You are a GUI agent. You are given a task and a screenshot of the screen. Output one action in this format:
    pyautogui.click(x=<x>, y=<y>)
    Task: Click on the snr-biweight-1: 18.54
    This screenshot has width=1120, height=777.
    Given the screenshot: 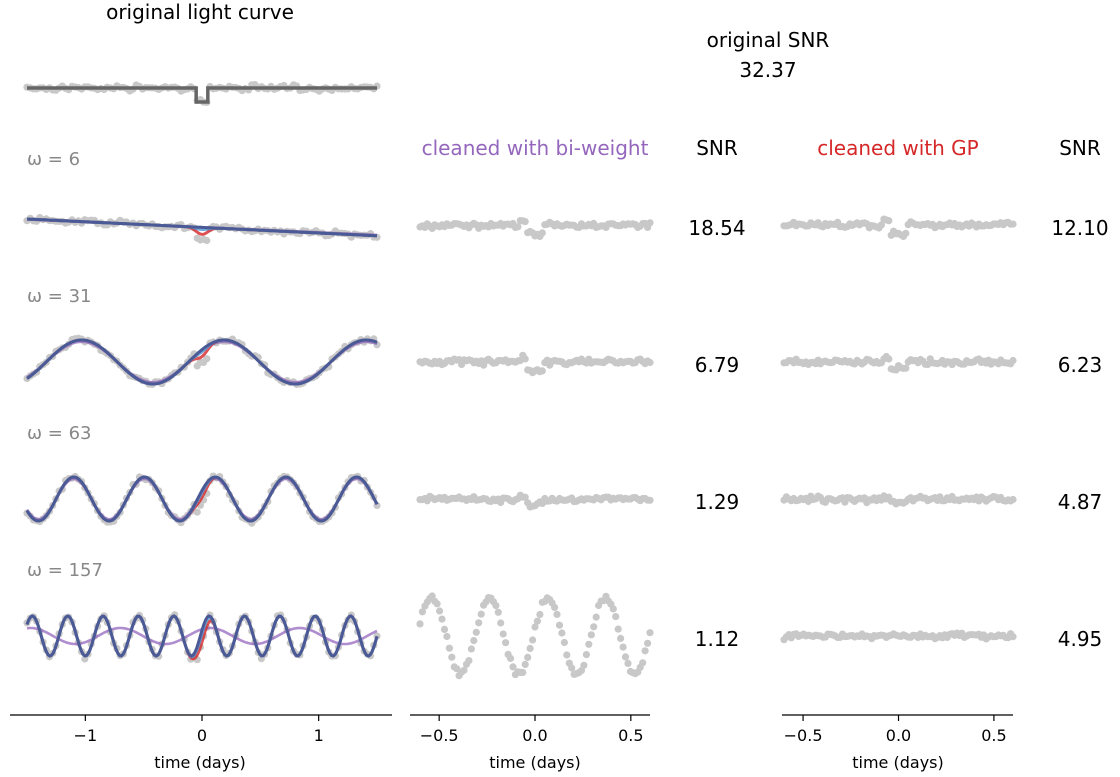 What is the action you would take?
    pyautogui.click(x=716, y=228)
    